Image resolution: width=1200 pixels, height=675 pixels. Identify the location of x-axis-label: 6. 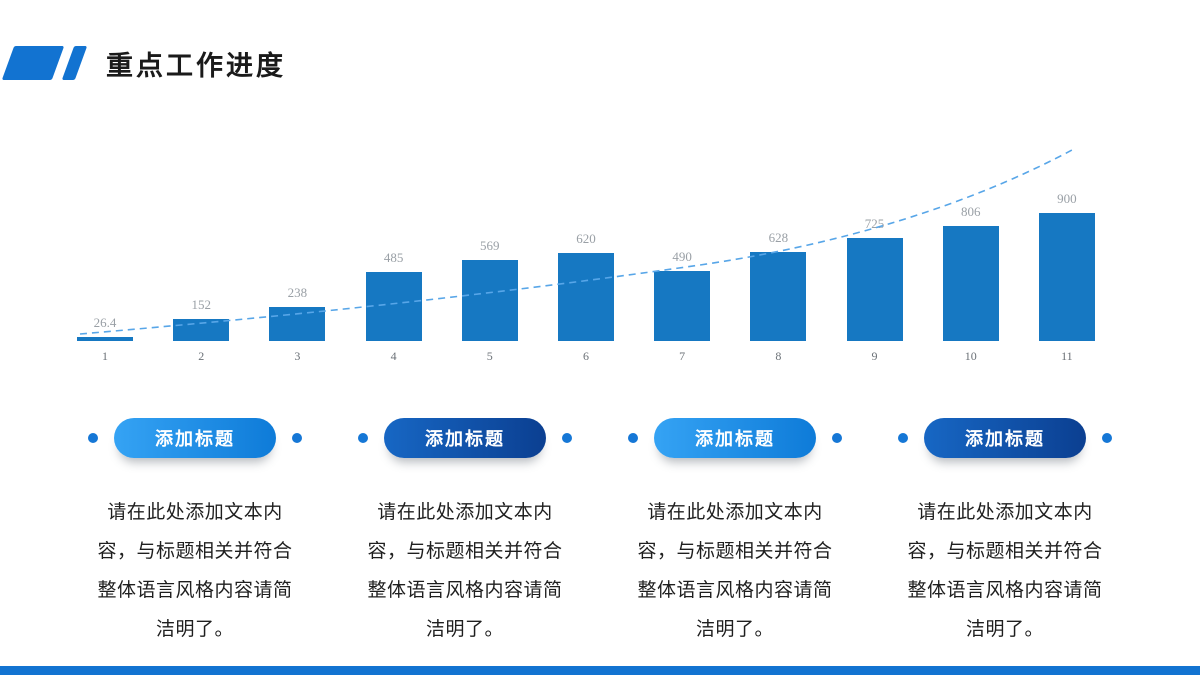
(585, 356).